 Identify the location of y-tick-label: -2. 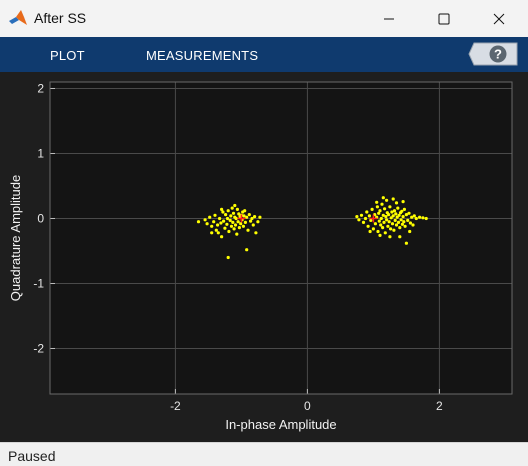
(38, 349).